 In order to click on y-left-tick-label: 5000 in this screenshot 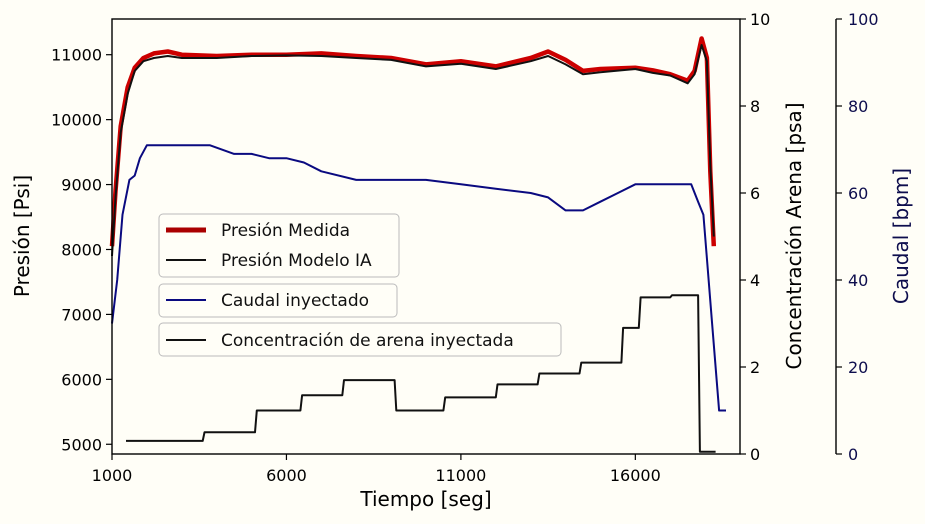, I will do `click(81, 444)`.